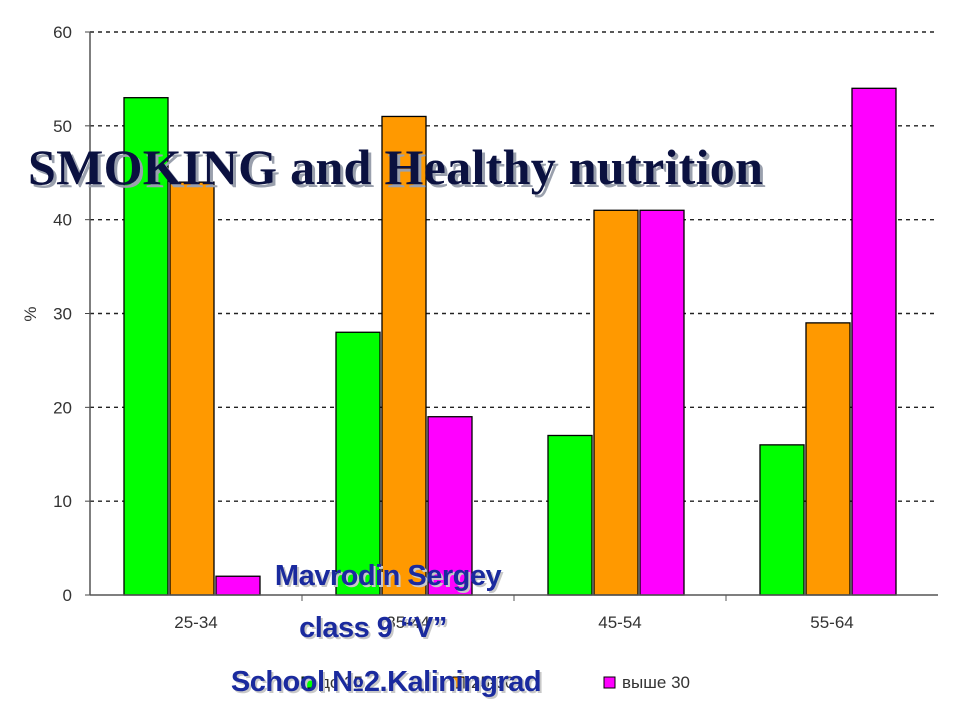  I want to click on y-axis-title: %, so click(30, 313).